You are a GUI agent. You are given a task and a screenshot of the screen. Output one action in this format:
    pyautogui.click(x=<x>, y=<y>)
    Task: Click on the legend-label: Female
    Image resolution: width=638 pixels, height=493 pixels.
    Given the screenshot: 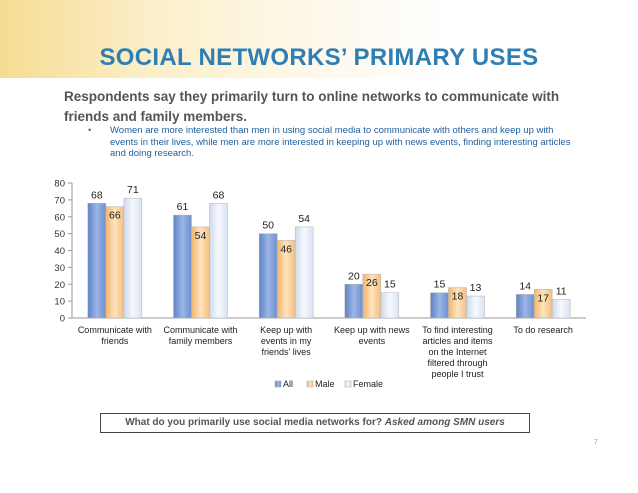 What is the action you would take?
    pyautogui.click(x=368, y=384)
    